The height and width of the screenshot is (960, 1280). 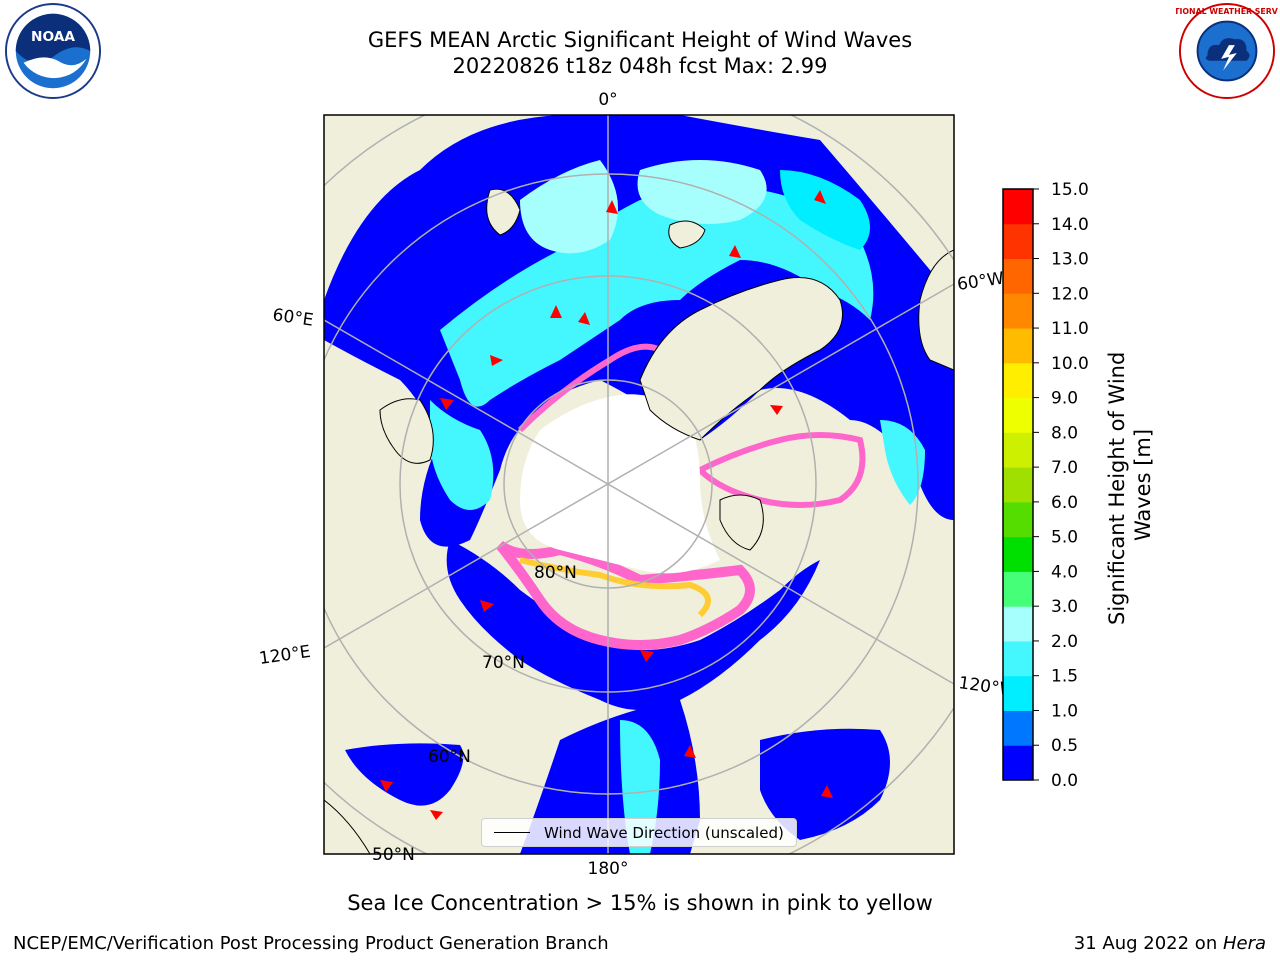 I want to click on colorbar-tick-label: 12.0, so click(x=1070, y=294).